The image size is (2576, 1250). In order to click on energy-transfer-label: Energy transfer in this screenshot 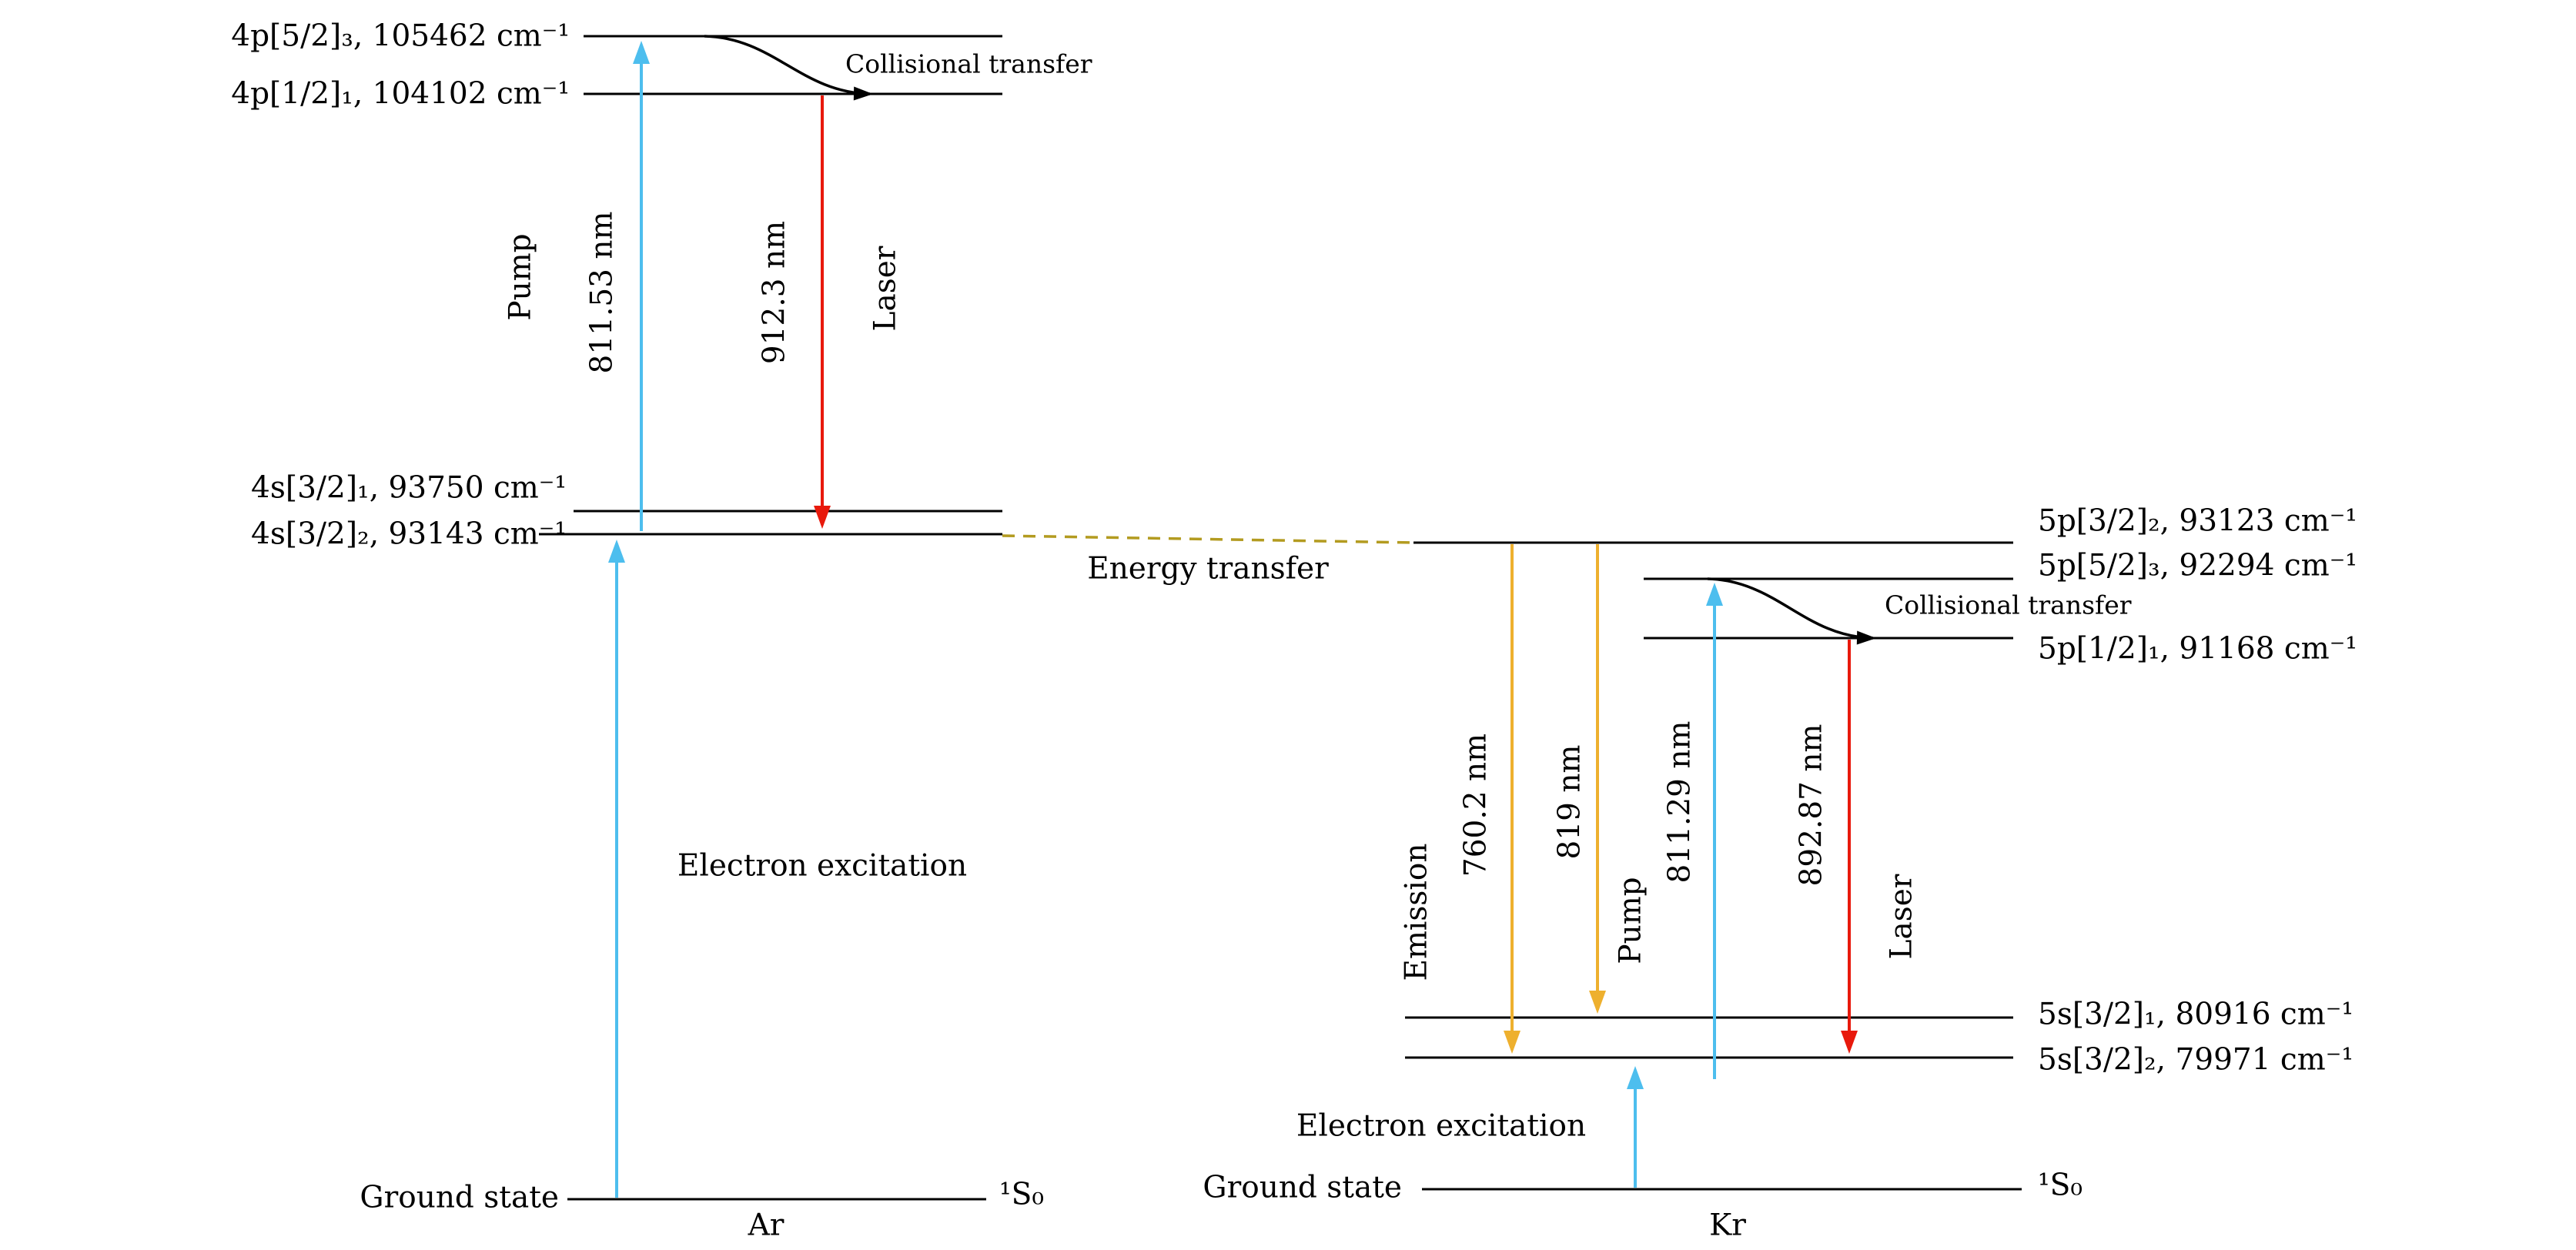, I will do `click(1208, 569)`.